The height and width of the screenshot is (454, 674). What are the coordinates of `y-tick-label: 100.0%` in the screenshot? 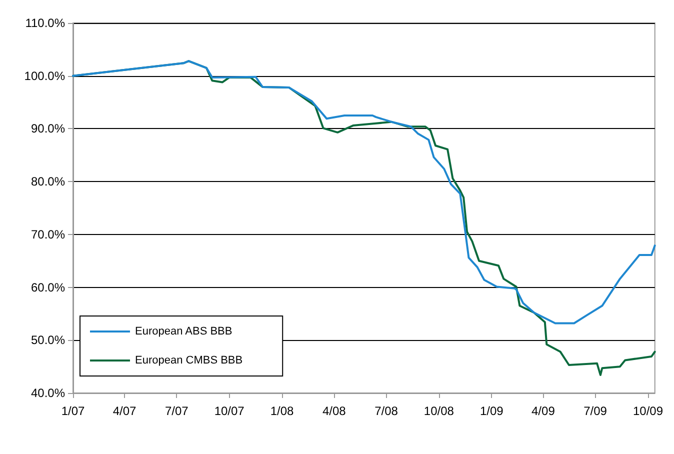 It's located at (45, 75).